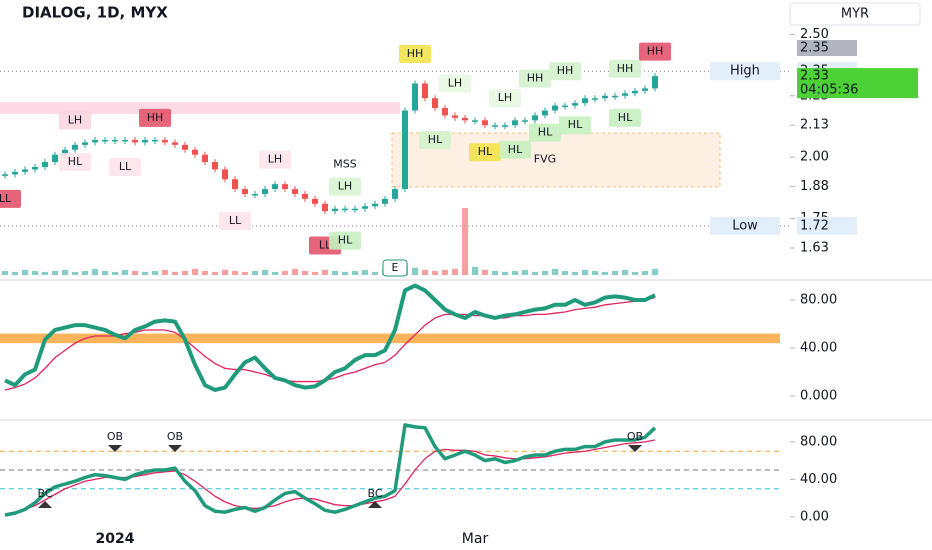  Describe the element at coordinates (745, 225) in the screenshot. I see `low-tag` at that location.